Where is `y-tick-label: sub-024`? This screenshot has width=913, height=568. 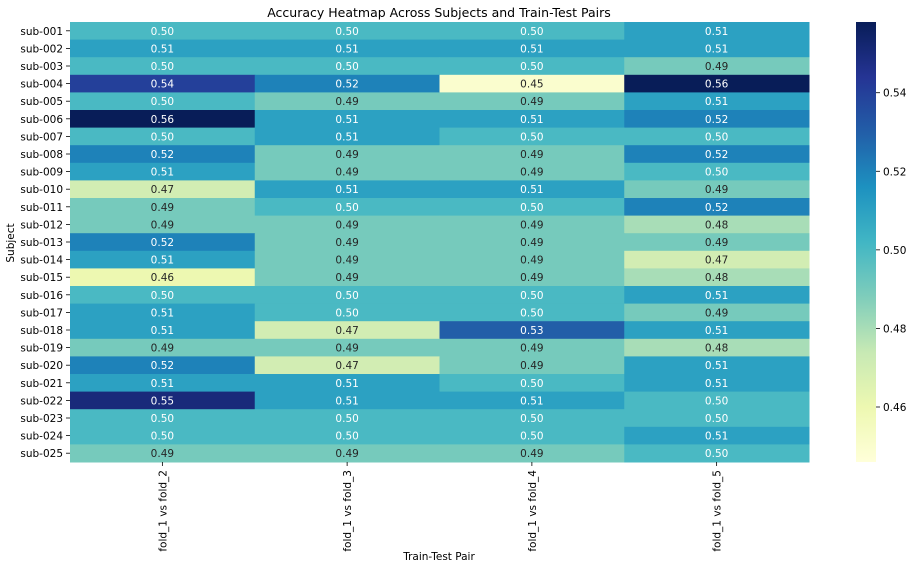
y-tick-label: sub-024 is located at coordinates (41, 437).